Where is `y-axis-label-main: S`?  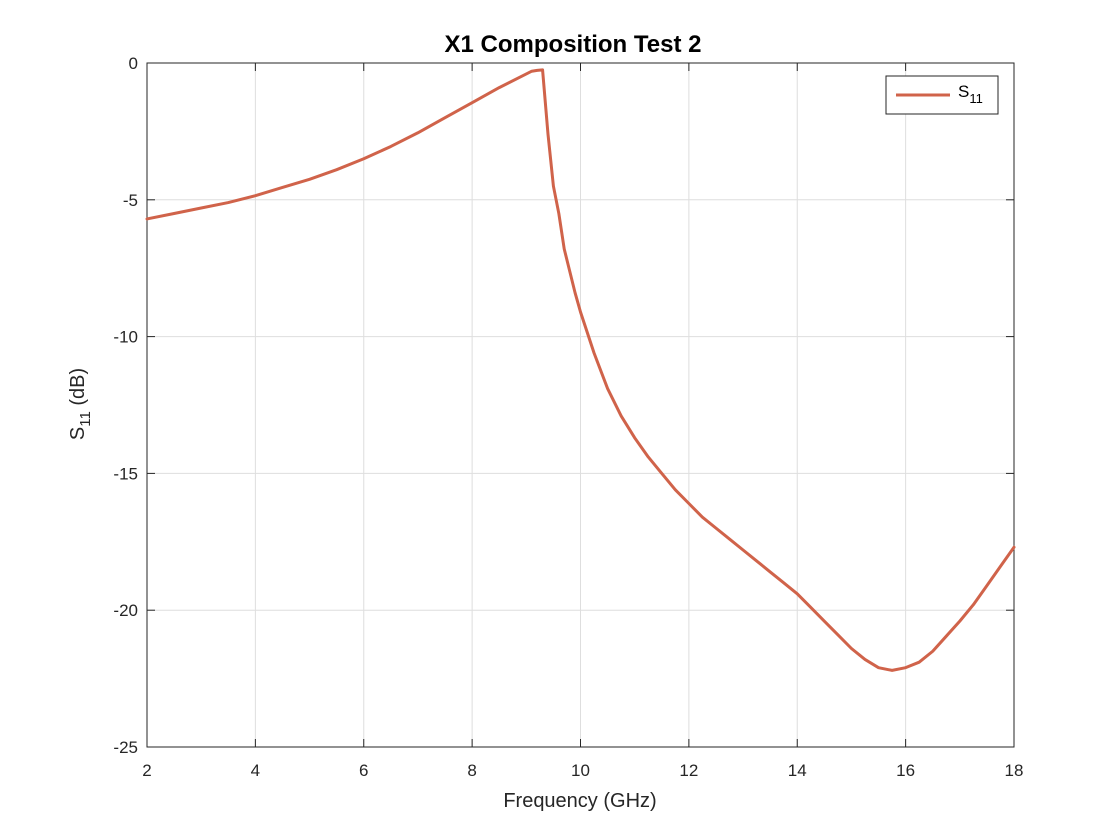 y-axis-label-main: S is located at coordinates (78, 433).